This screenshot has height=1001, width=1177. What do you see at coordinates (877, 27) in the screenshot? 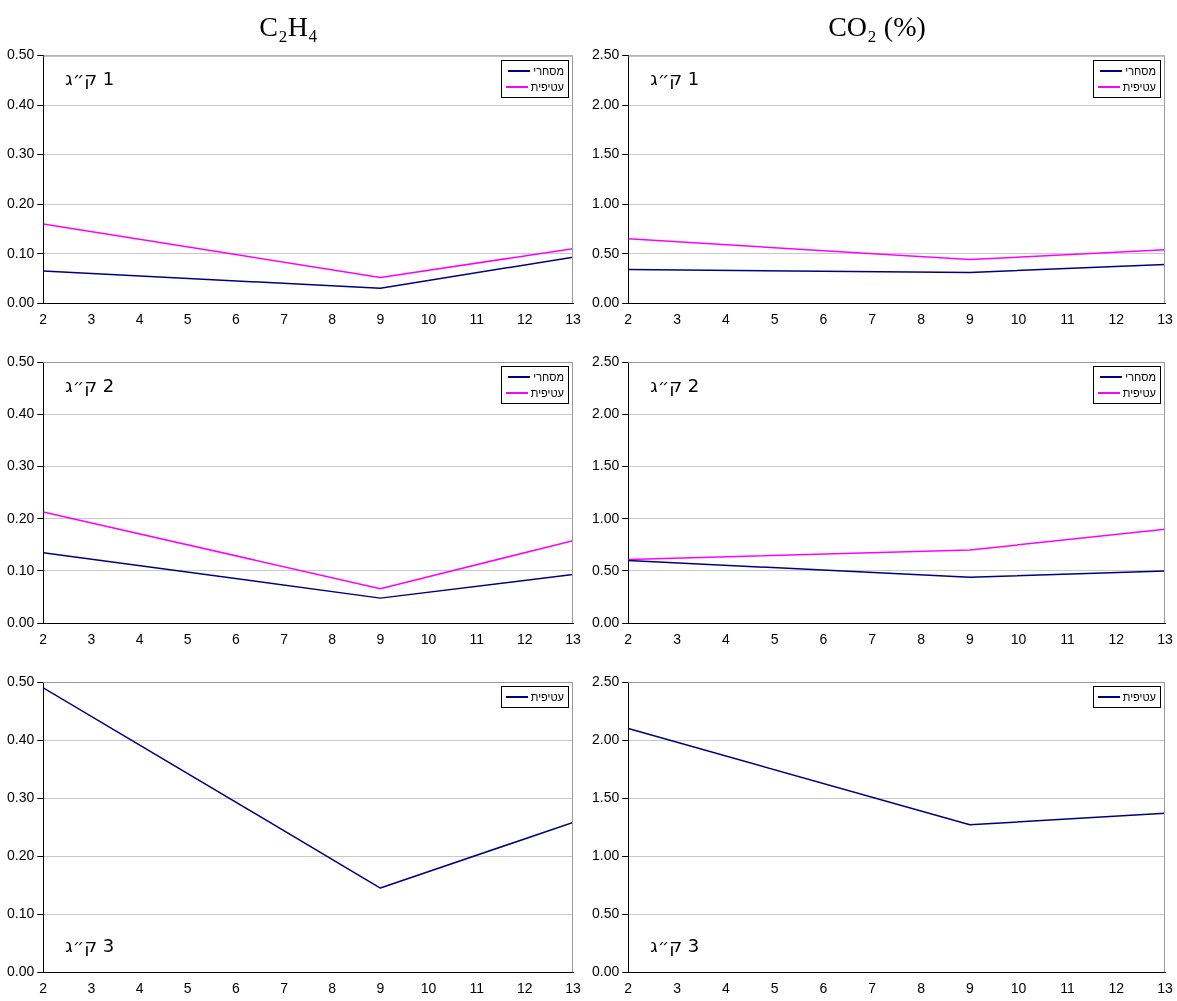
I see `chart-title: CO₂ (%)` at bounding box center [877, 27].